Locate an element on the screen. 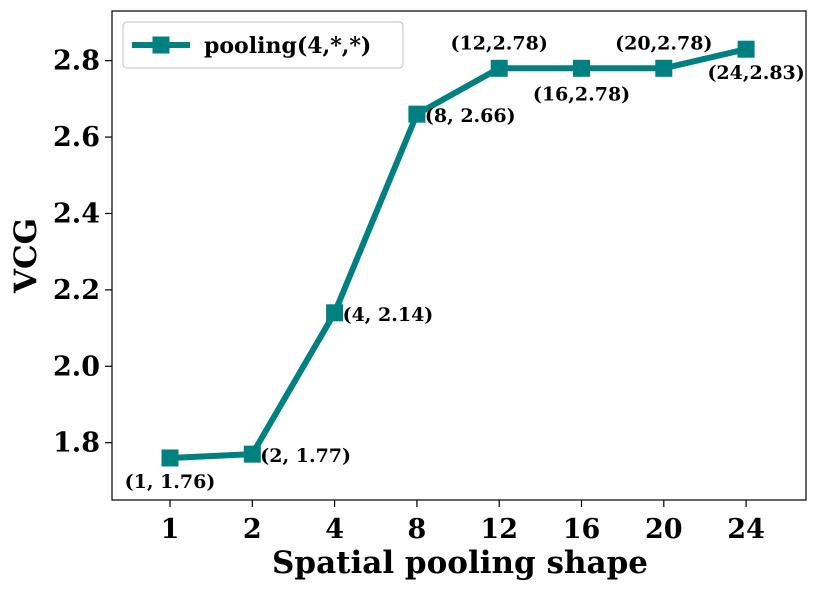 This screenshot has width=830, height=594. legend-box is located at coordinates (263, 45).